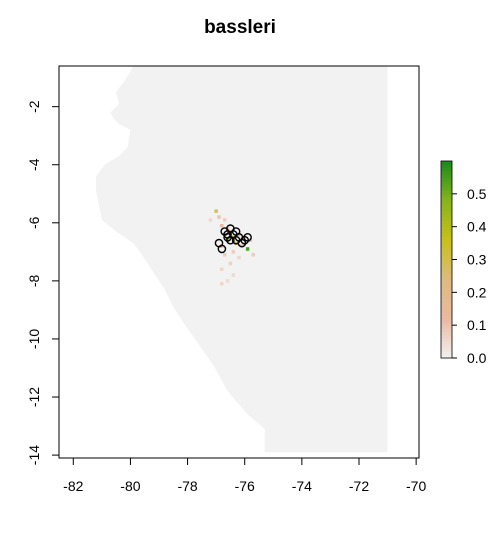  Describe the element at coordinates (244, 475) in the screenshot. I see `x-axis: -82 -80 -78 -76 -74 -72 -70` at that location.